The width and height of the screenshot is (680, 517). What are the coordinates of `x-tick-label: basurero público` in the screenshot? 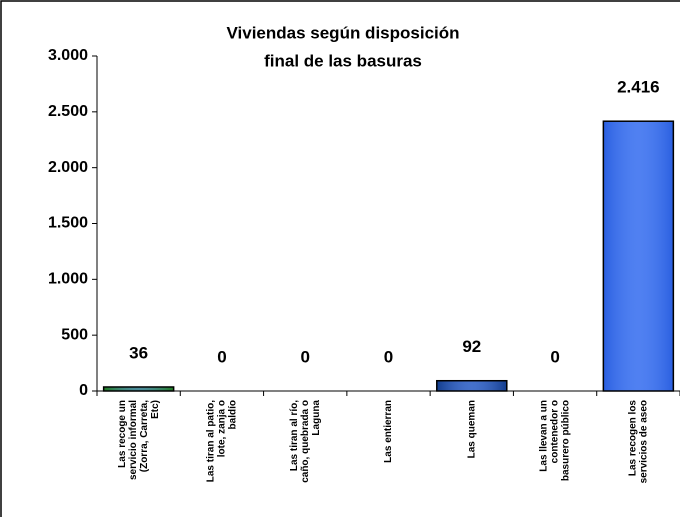 It's located at (566, 440).